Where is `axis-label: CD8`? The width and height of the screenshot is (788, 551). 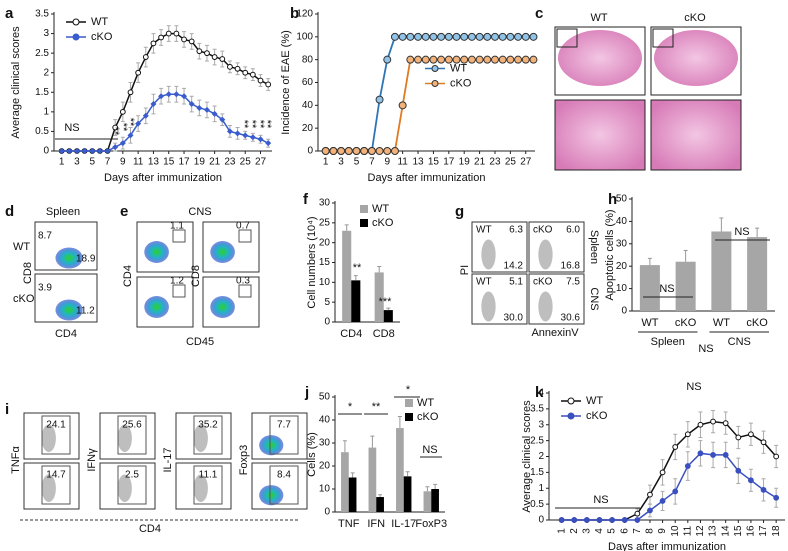 axis-label: CD8 is located at coordinates (196, 276).